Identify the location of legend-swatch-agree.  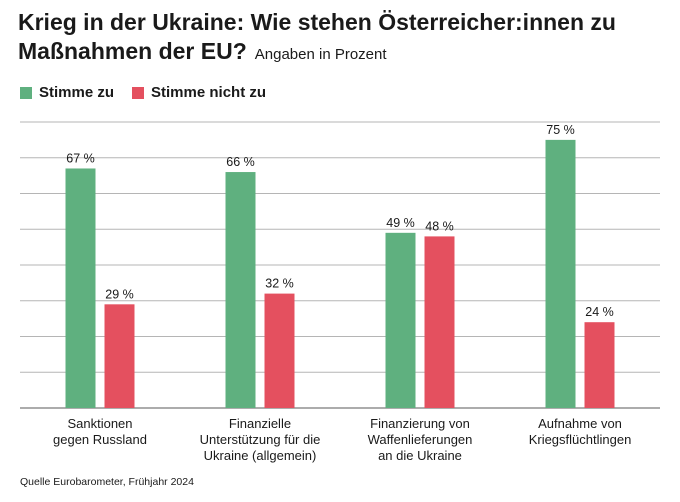
(26, 92).